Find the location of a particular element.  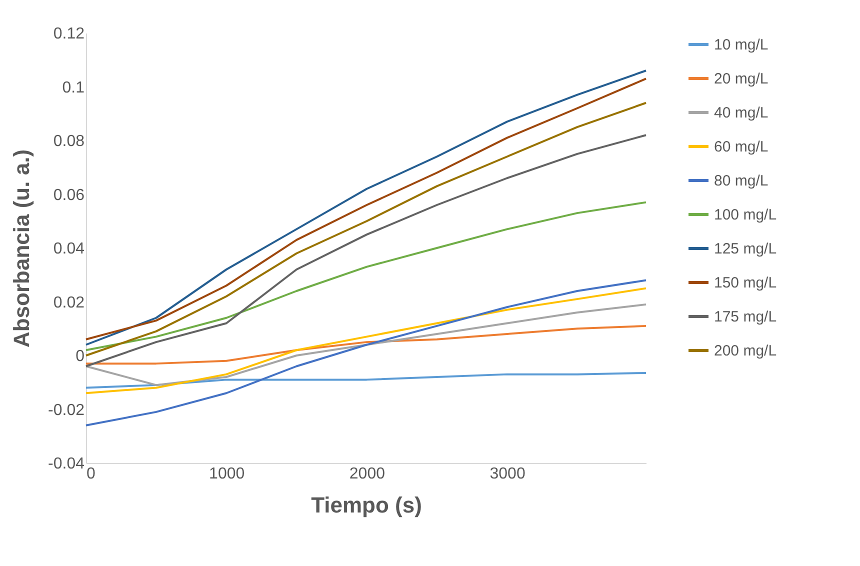

legend-label: 100 mg/L is located at coordinates (745, 215).